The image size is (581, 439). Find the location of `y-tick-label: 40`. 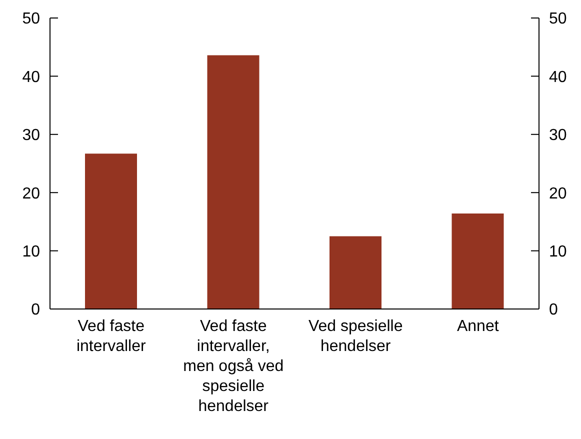

y-tick-label: 40 is located at coordinates (31, 77).